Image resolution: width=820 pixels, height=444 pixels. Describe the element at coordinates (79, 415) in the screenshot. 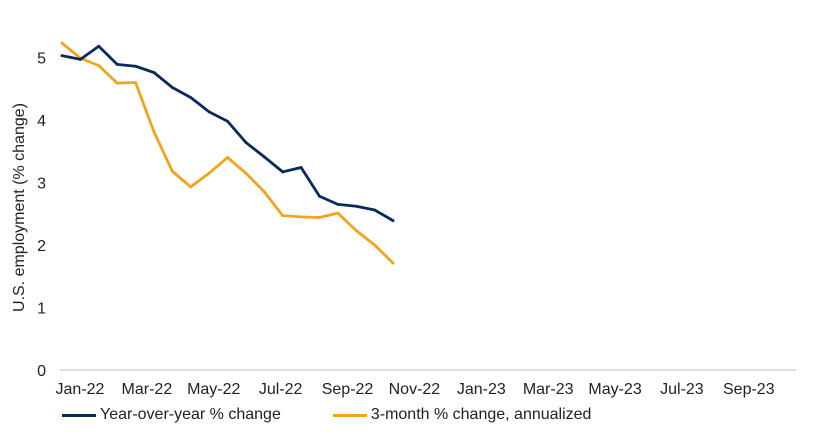

I see `legend-swatch-yoy` at that location.